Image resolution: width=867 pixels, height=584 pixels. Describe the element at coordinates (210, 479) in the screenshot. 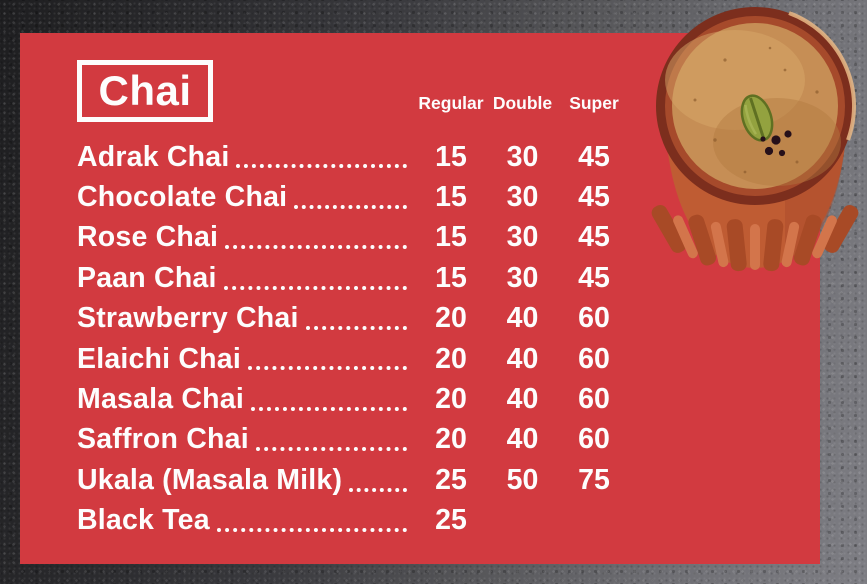

I see `item-name: Ukala (Masala Milk)` at that location.